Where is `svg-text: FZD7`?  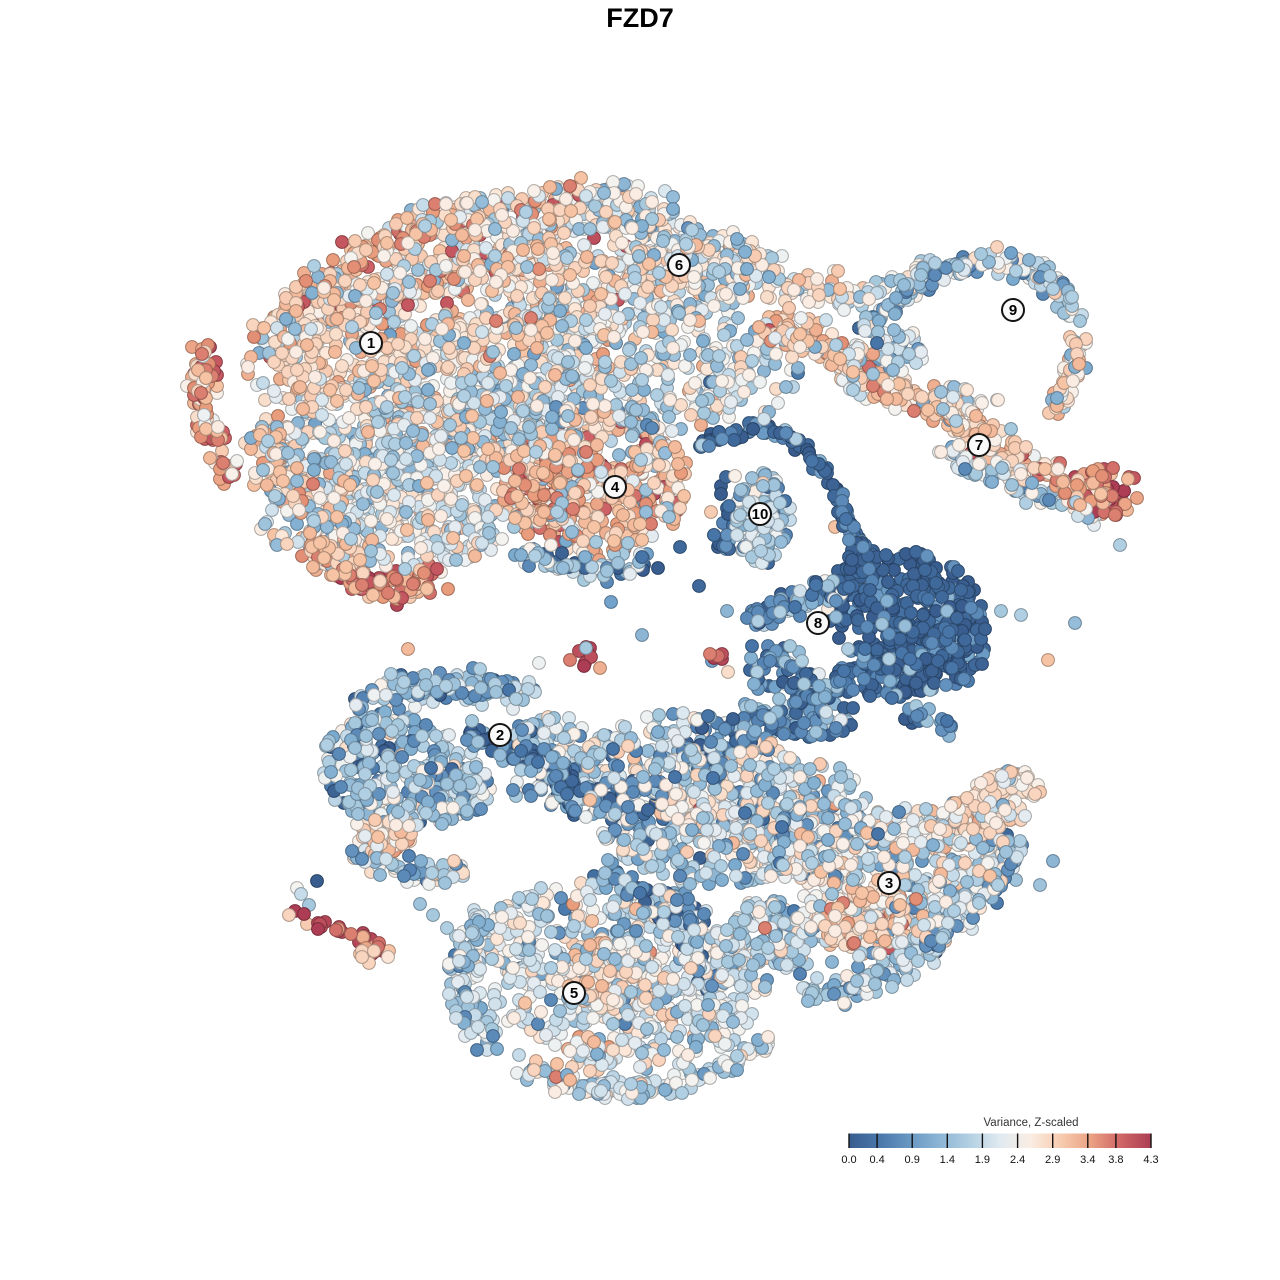
svg-text: FZD7 is located at coordinates (640, 18).